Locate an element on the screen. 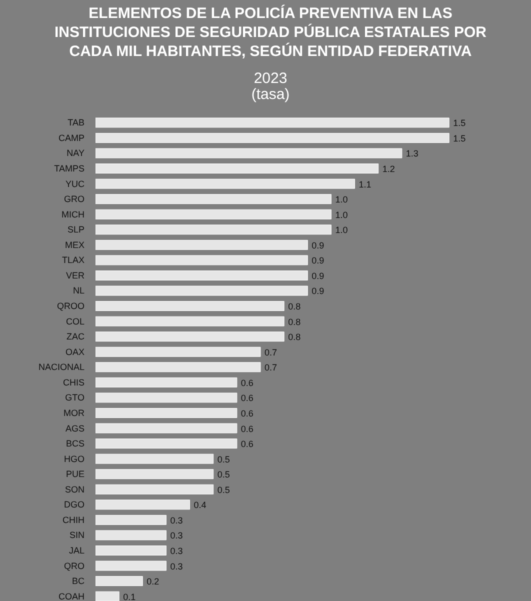 Image resolution: width=531 pixels, height=601 pixels. data-label: 1.2 is located at coordinates (388, 169).